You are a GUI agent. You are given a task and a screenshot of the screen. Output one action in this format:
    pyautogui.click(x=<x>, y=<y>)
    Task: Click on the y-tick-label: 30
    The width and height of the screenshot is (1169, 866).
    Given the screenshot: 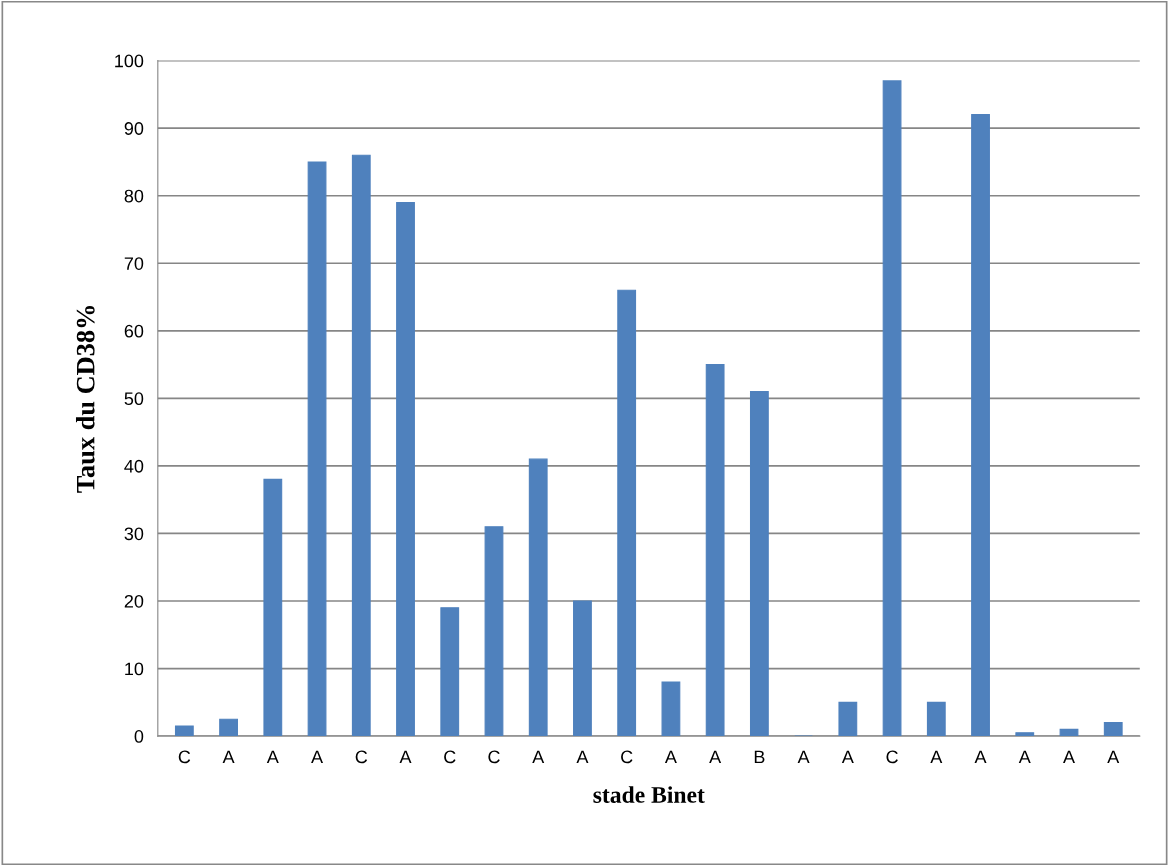 What is the action you would take?
    pyautogui.click(x=134, y=534)
    